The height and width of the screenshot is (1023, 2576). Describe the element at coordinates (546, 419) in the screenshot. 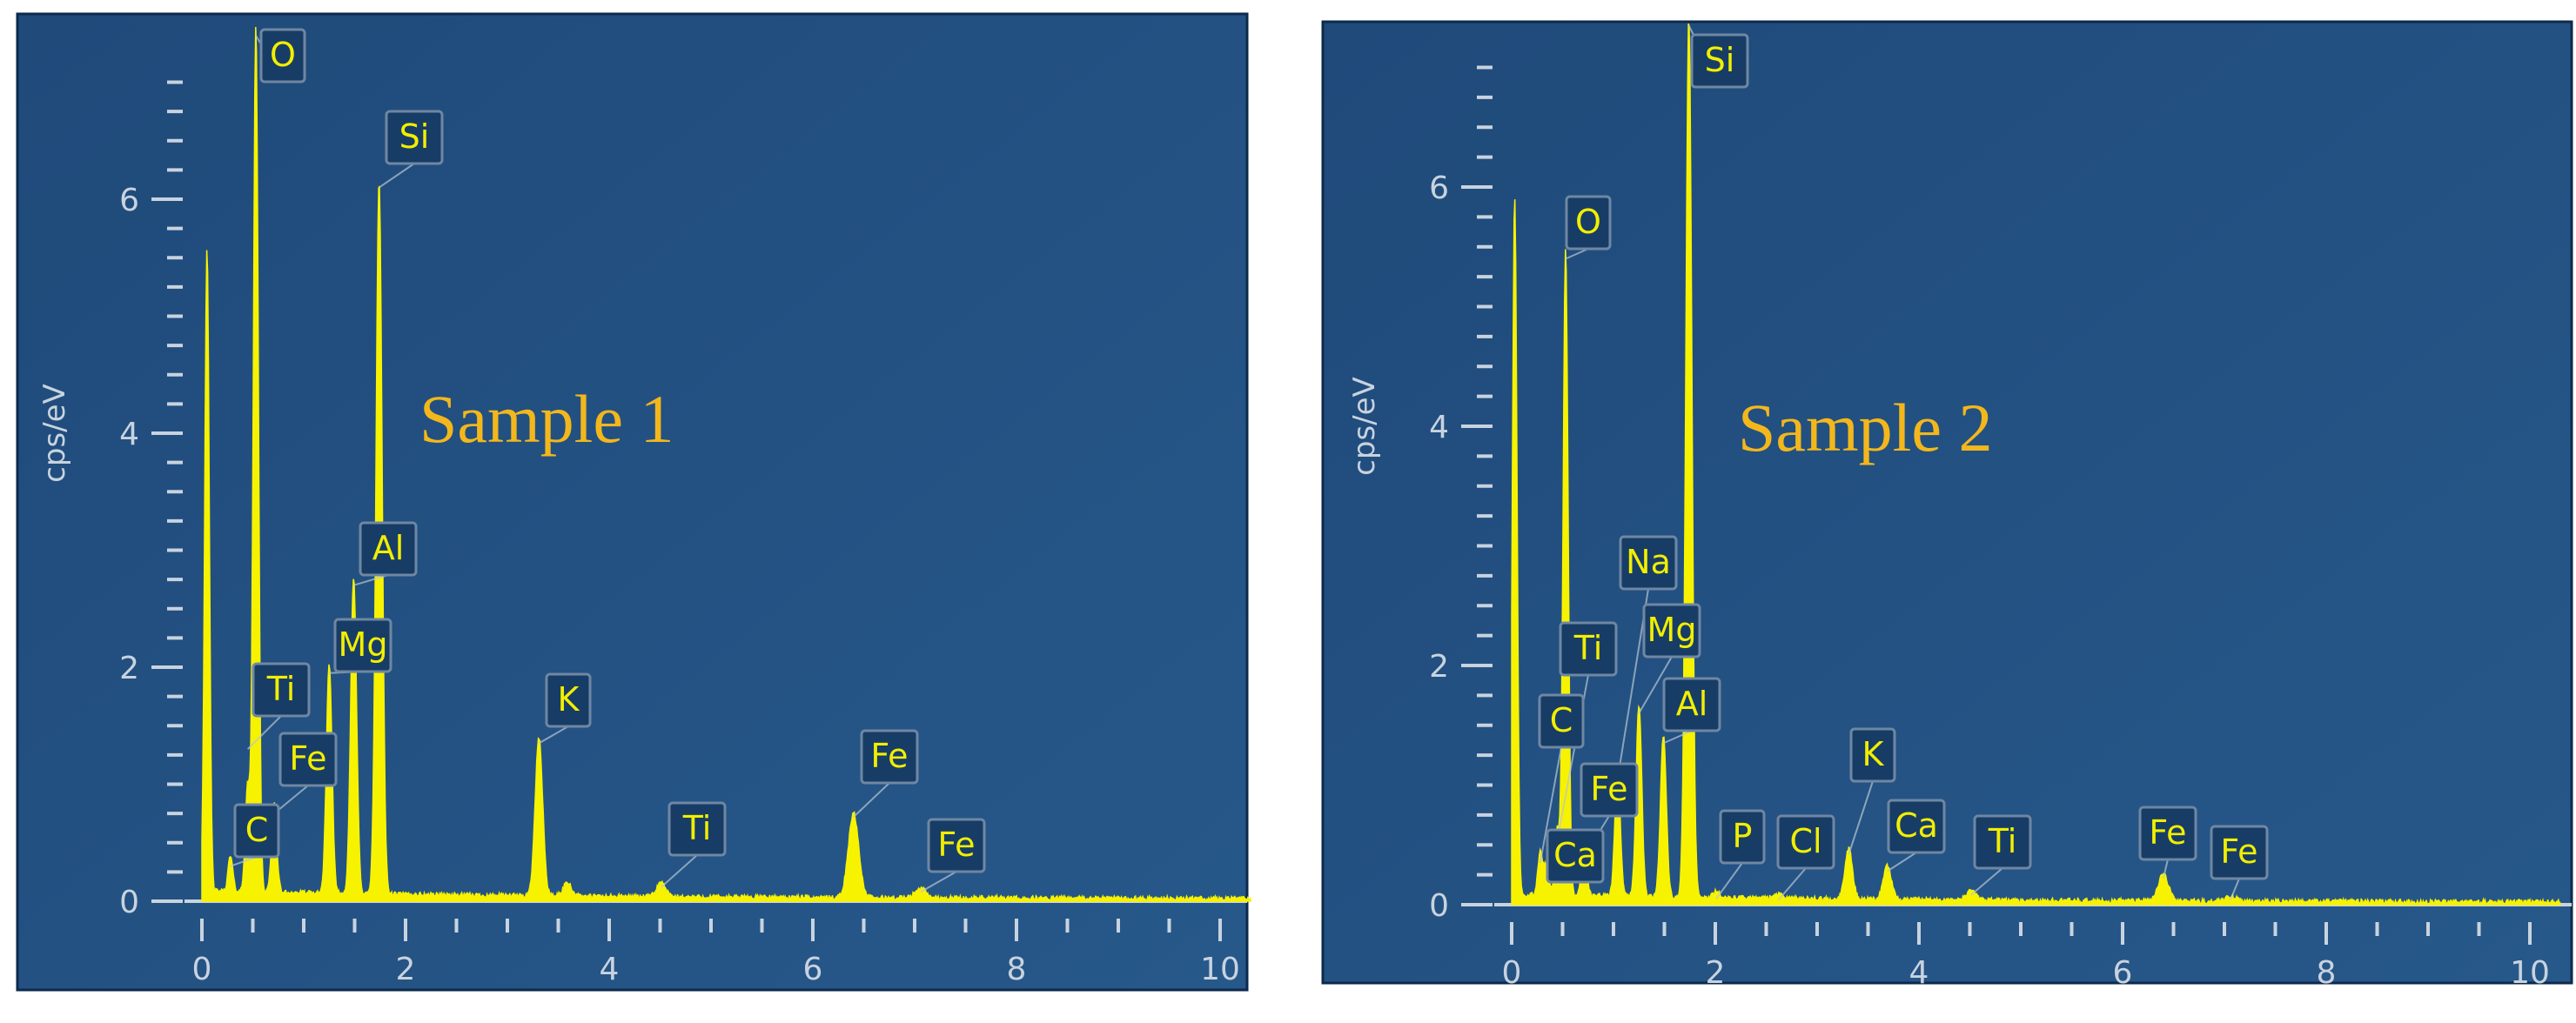

I see `sample-title: Sample 1` at that location.